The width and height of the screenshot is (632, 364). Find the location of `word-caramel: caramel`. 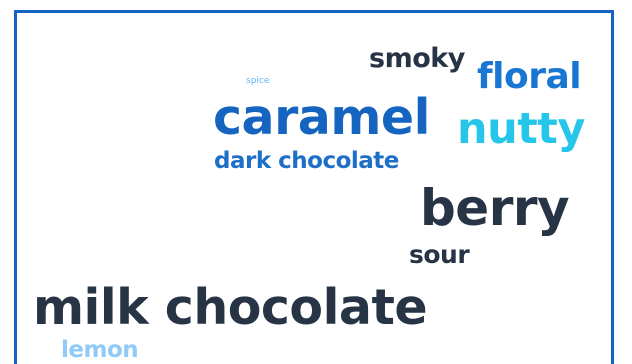

word-caramel: caramel is located at coordinates (321, 117).